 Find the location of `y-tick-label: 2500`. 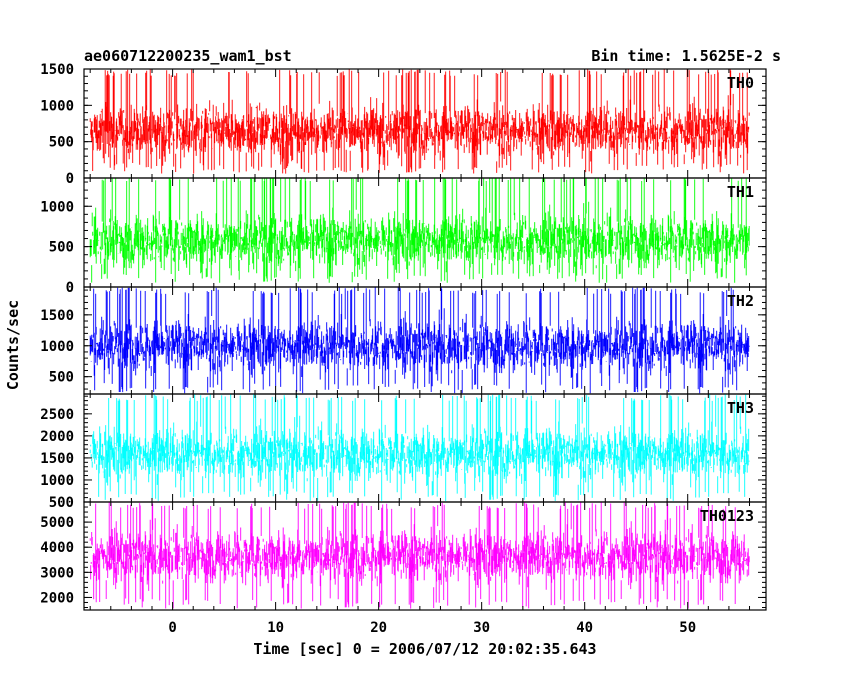

y-tick-label: 2500 is located at coordinates (57, 415).